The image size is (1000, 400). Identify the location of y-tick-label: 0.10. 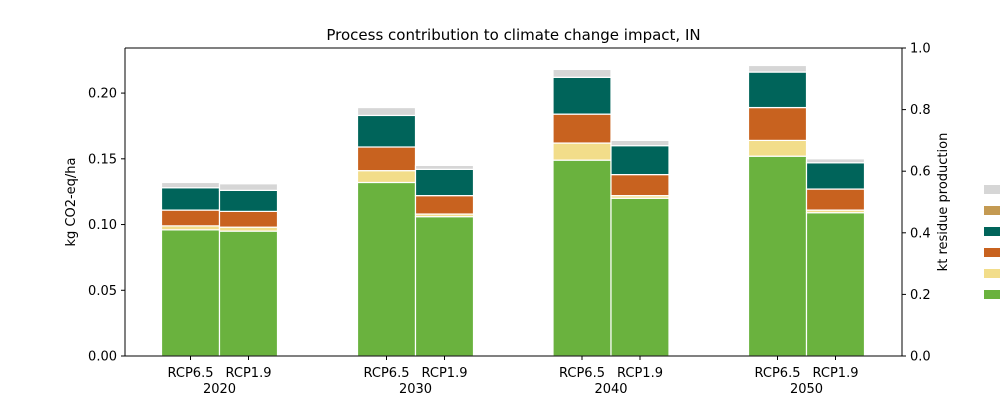
(102, 225).